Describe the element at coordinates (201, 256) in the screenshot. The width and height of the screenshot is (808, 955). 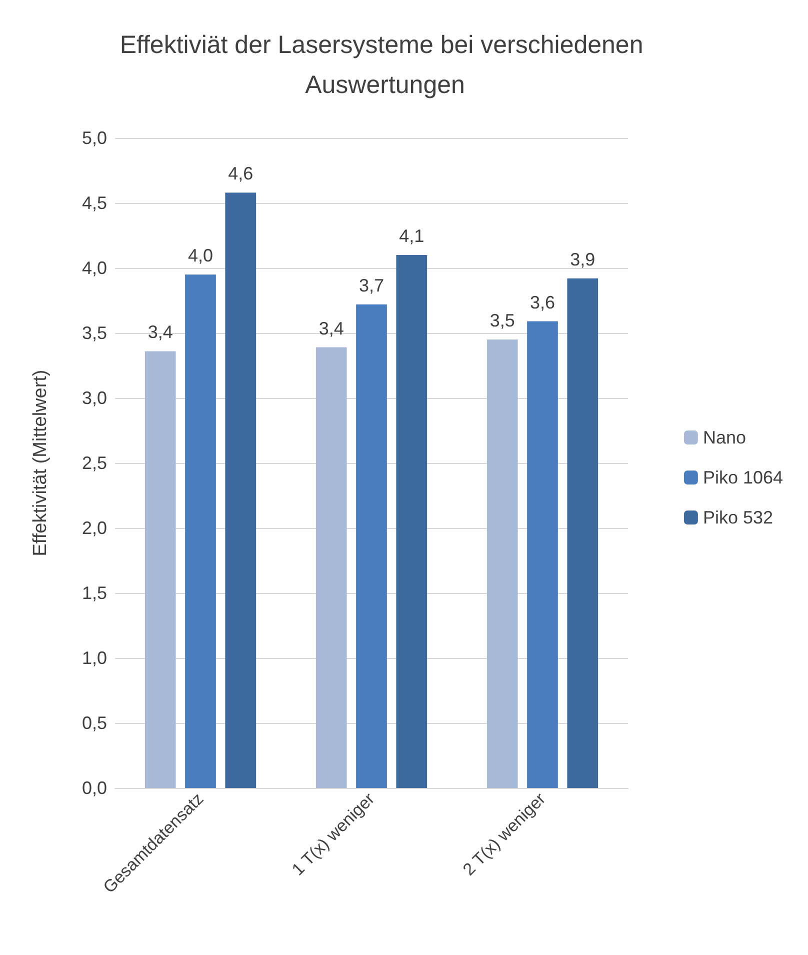
I see `data-label: 4,0` at that location.